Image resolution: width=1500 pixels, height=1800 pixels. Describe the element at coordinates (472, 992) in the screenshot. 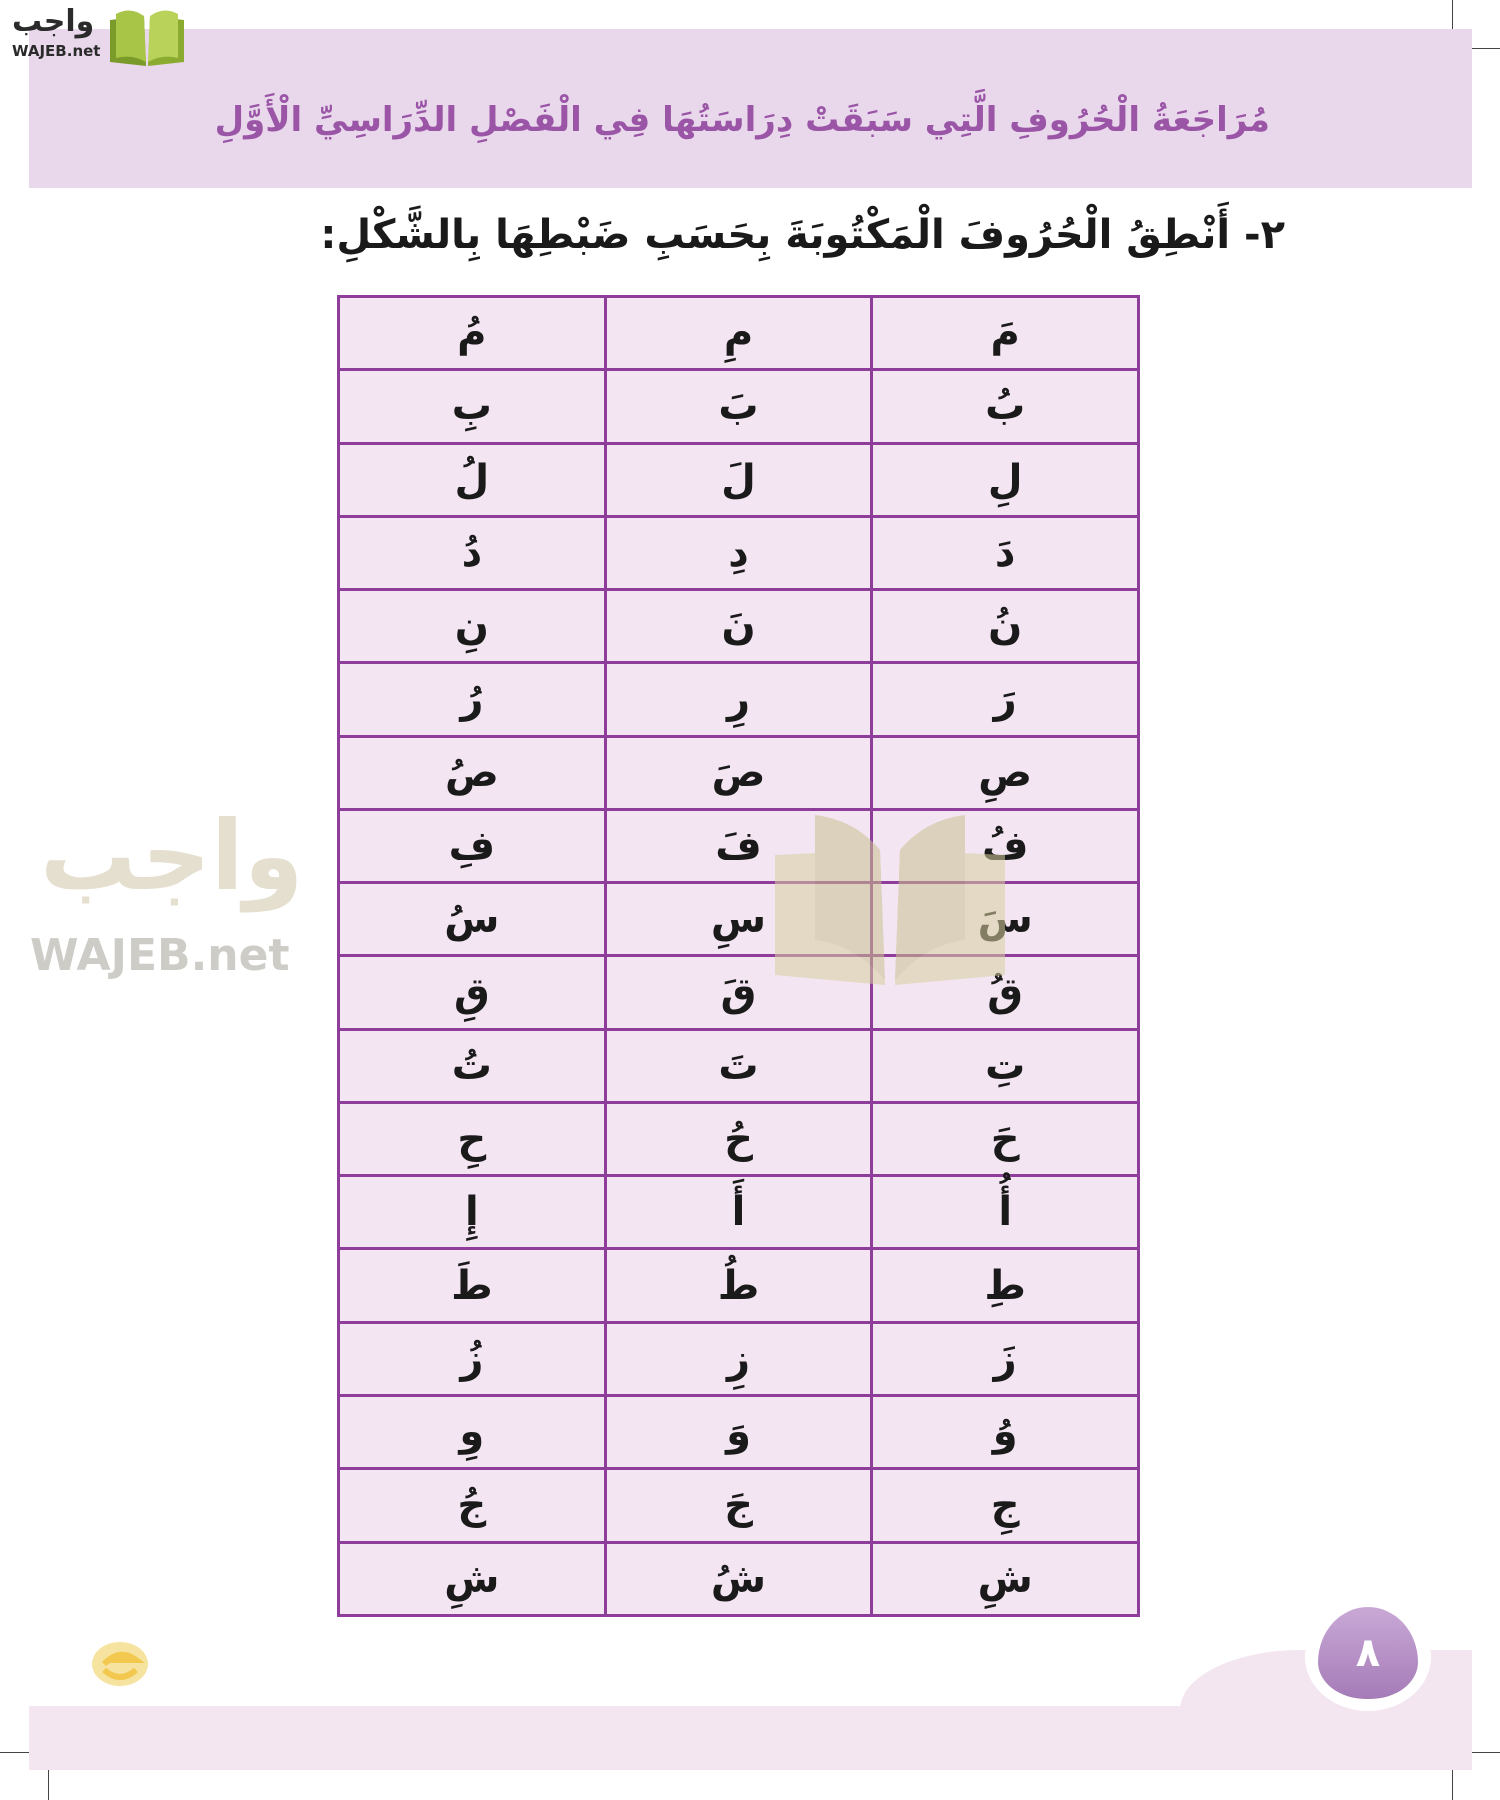

I see `letter-cell: قِ` at that location.